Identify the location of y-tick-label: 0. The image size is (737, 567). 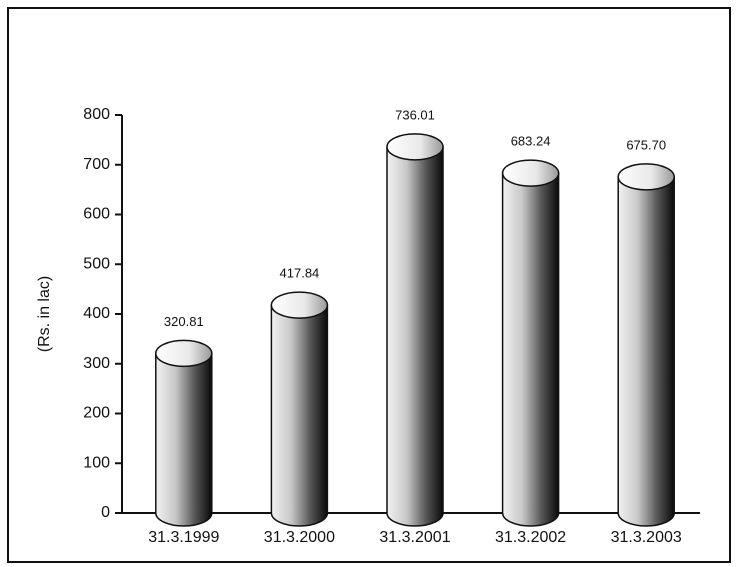
(105, 512).